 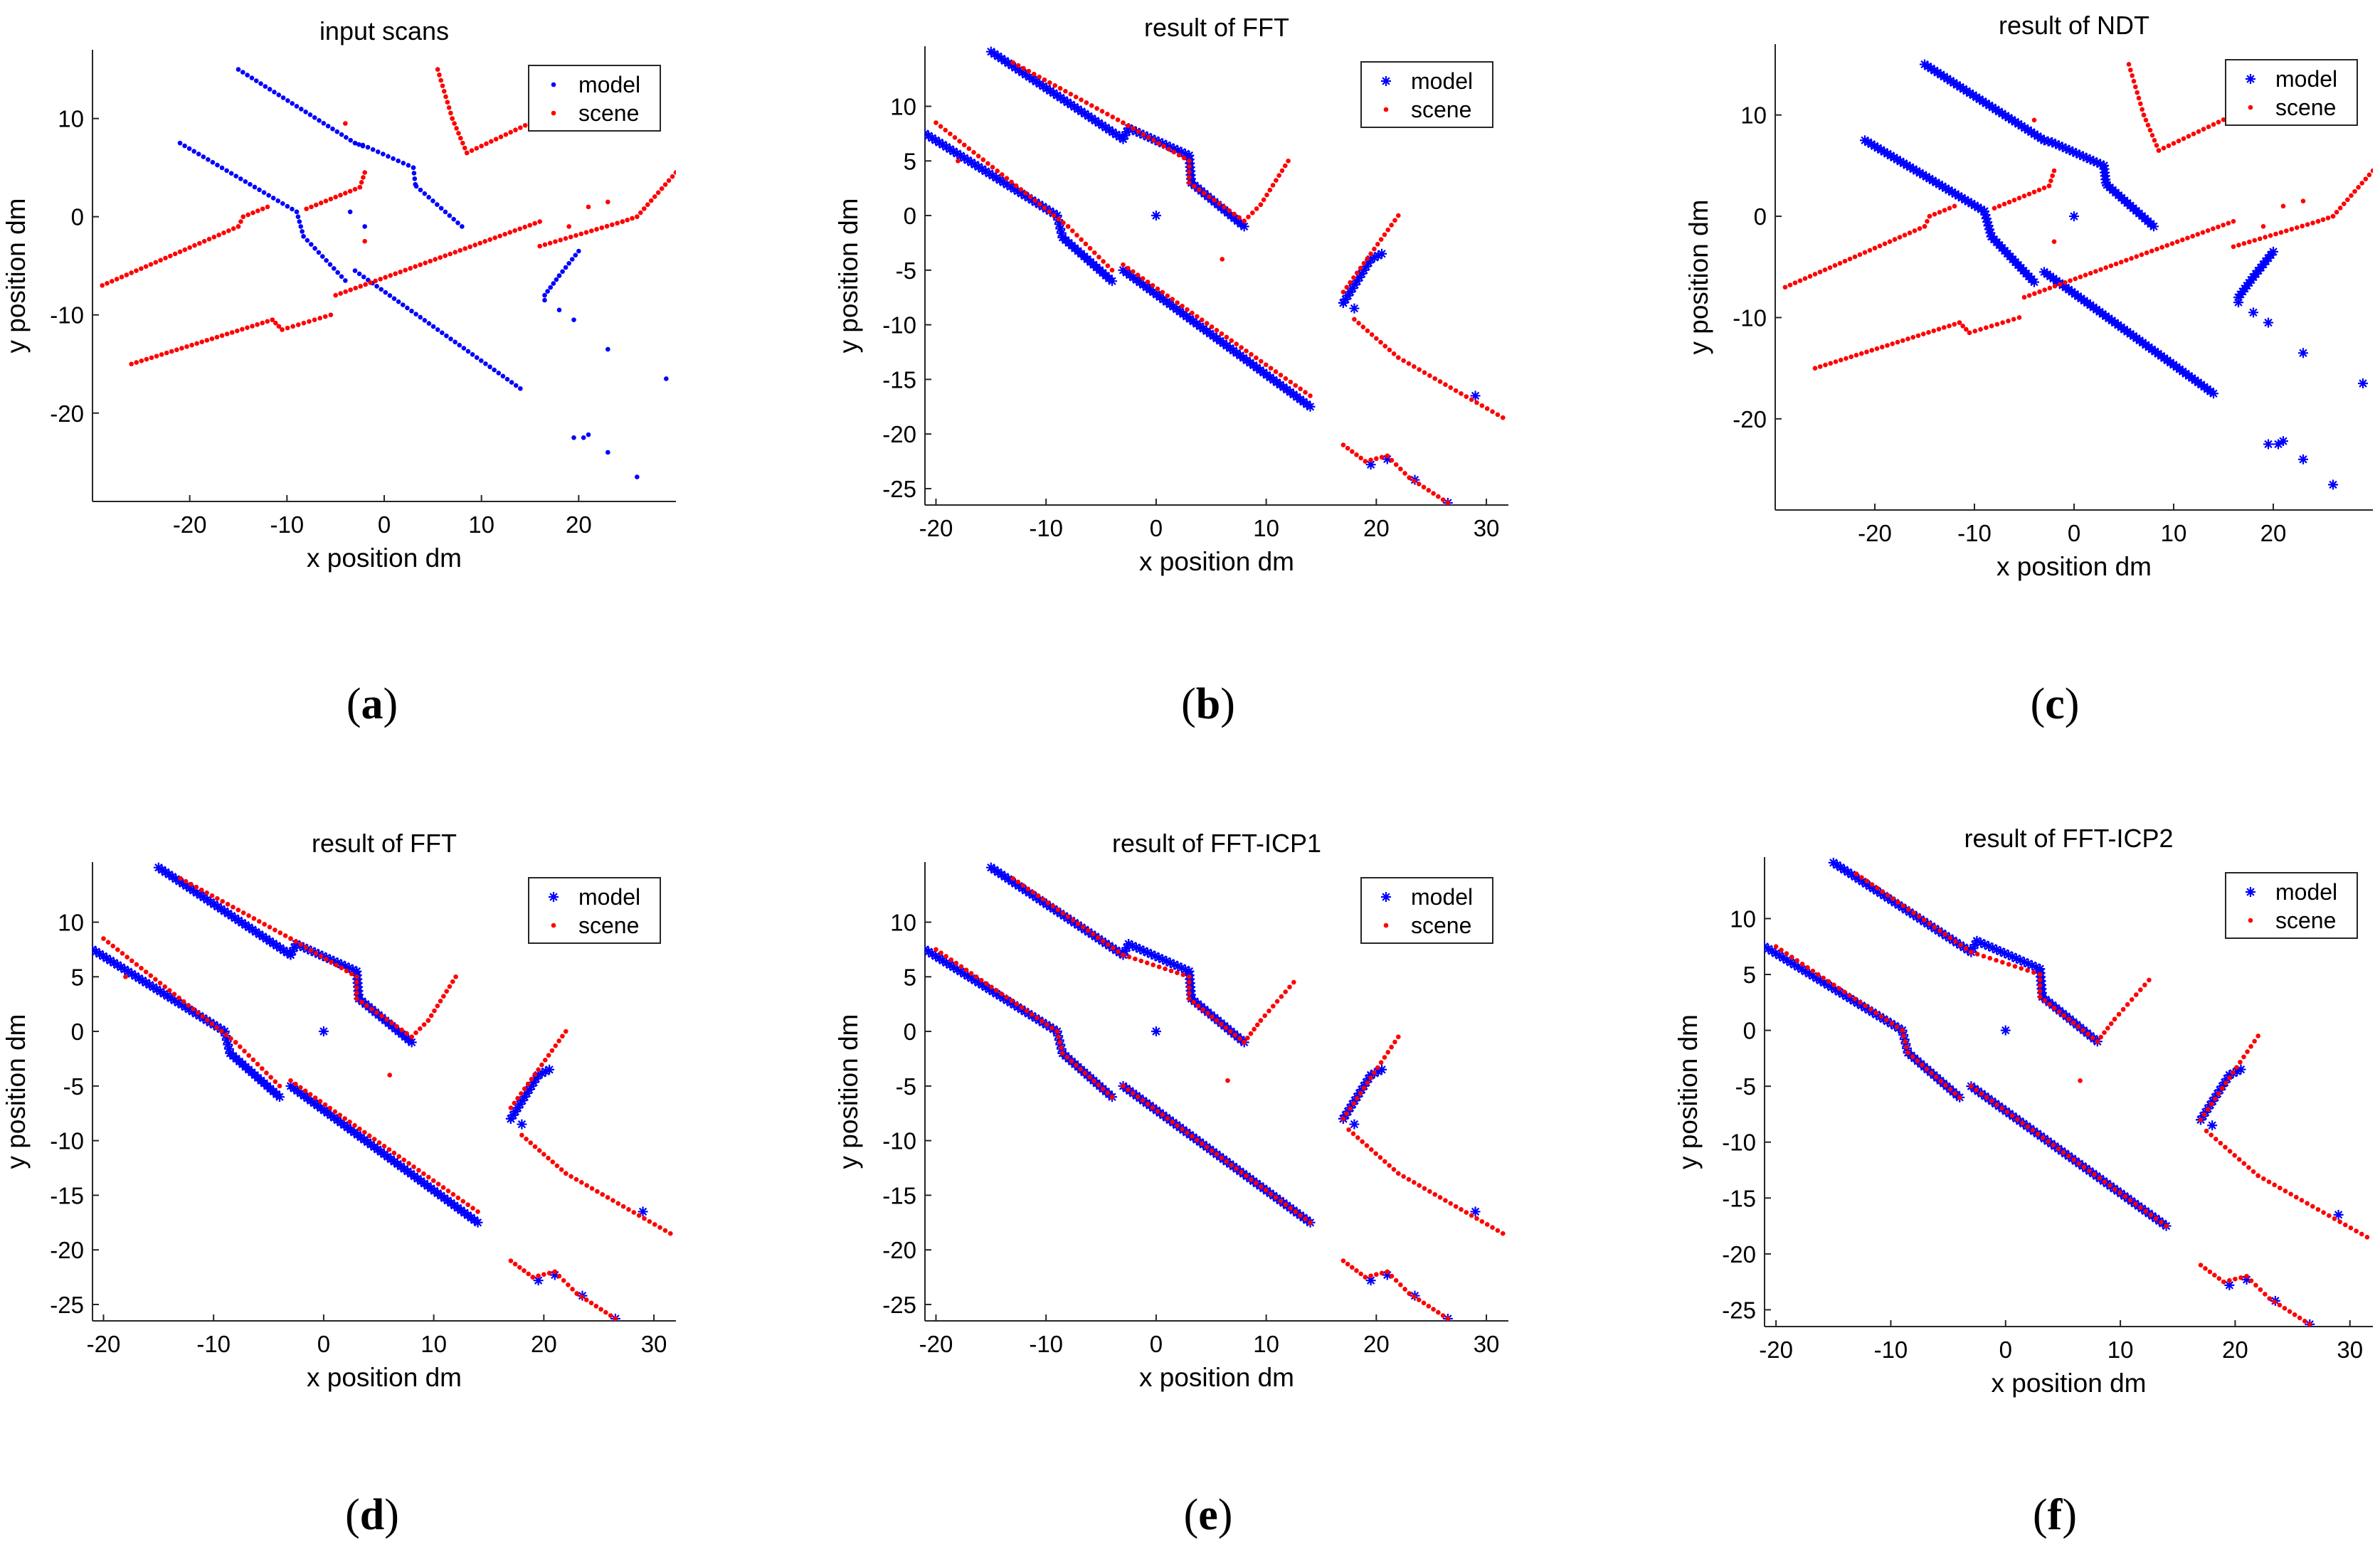 What do you see at coordinates (67, 1250) in the screenshot?
I see `y-tick-label: -20` at bounding box center [67, 1250].